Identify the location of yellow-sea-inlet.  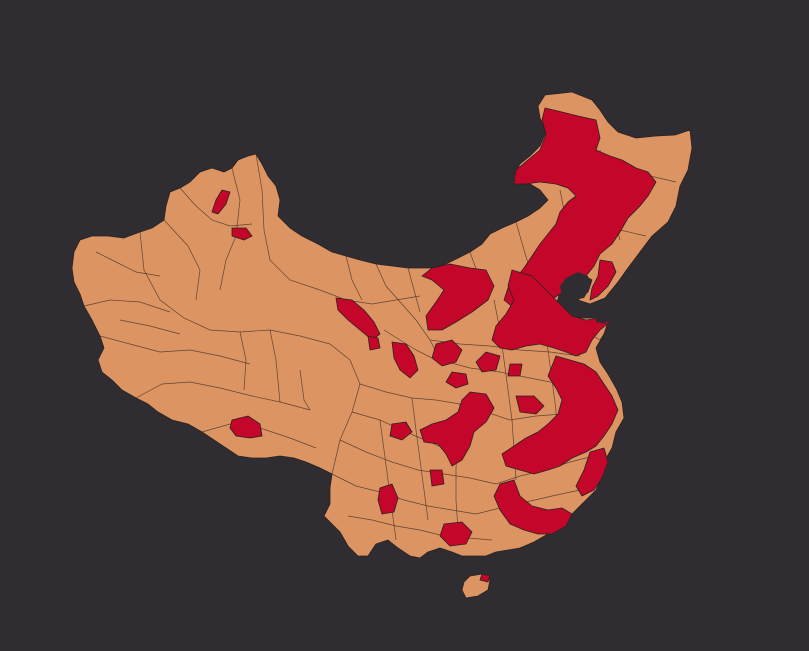
(602, 318).